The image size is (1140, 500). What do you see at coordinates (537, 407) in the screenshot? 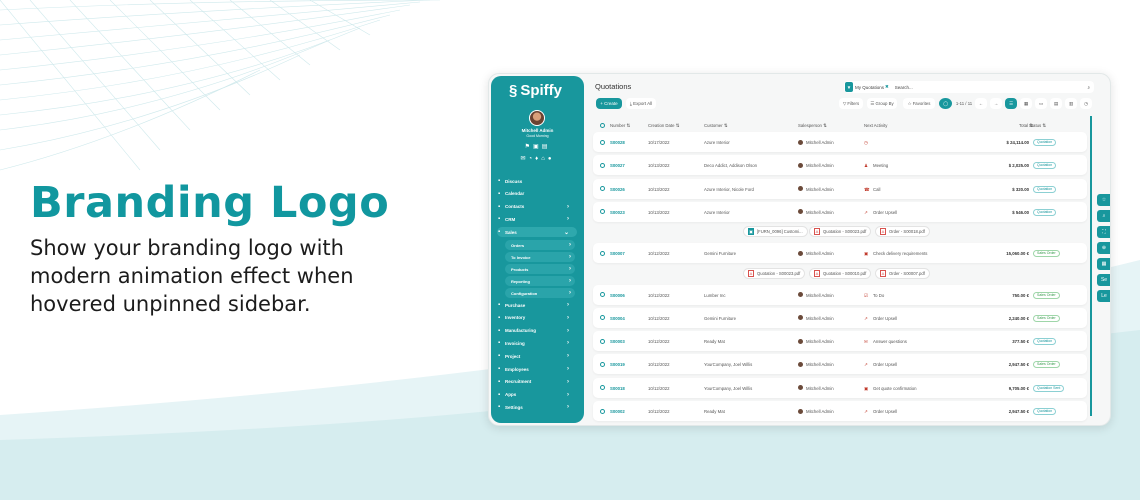
I see `sidebar-item-settings: ▪ Settings ›` at bounding box center [537, 407].